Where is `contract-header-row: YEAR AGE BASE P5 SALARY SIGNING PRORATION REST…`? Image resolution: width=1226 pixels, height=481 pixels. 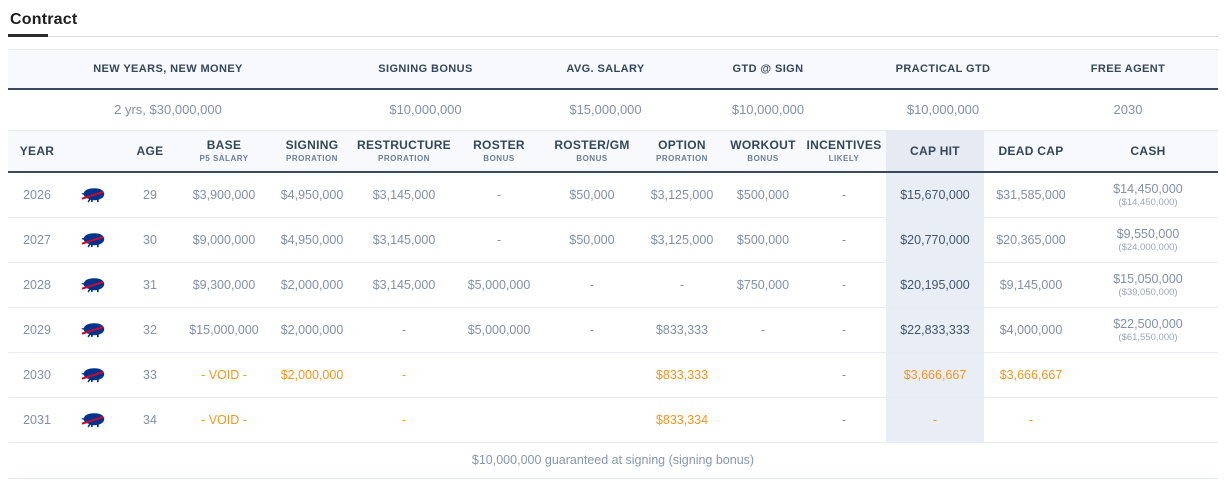
contract-header-row: YEAR AGE BASE P5 SALARY SIGNING PRORATION REST… is located at coordinates (613, 151).